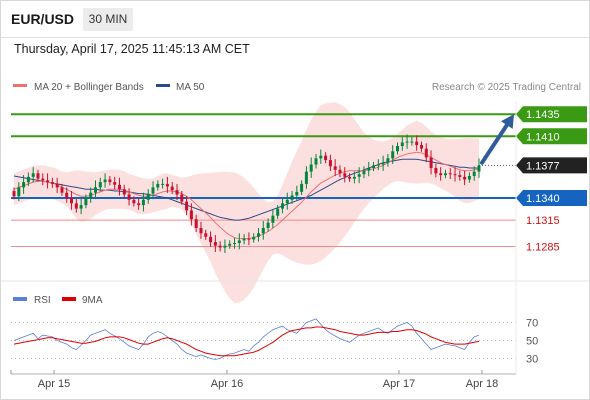 The width and height of the screenshot is (590, 400). I want to click on timeframe-button: 30 MIN, so click(108, 19).